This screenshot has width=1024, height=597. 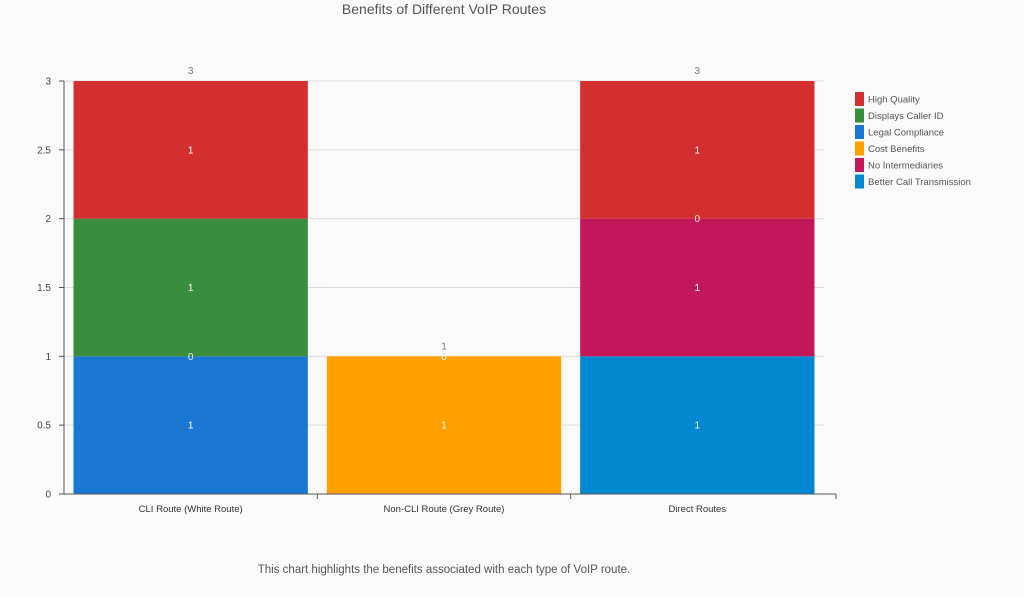 I want to click on y-tick-label: 1.5, so click(x=44, y=288).